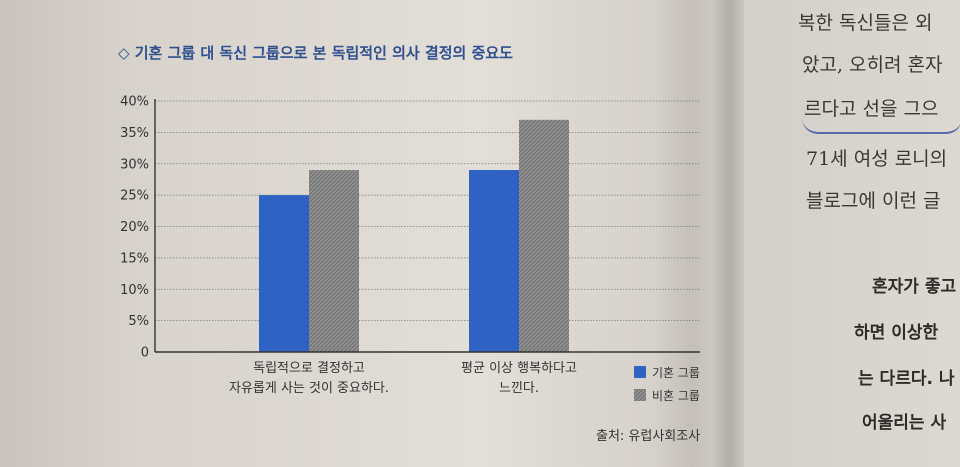  Describe the element at coordinates (865, 23) in the screenshot. I see `right-page-line: 복한 독신들은 외` at that location.